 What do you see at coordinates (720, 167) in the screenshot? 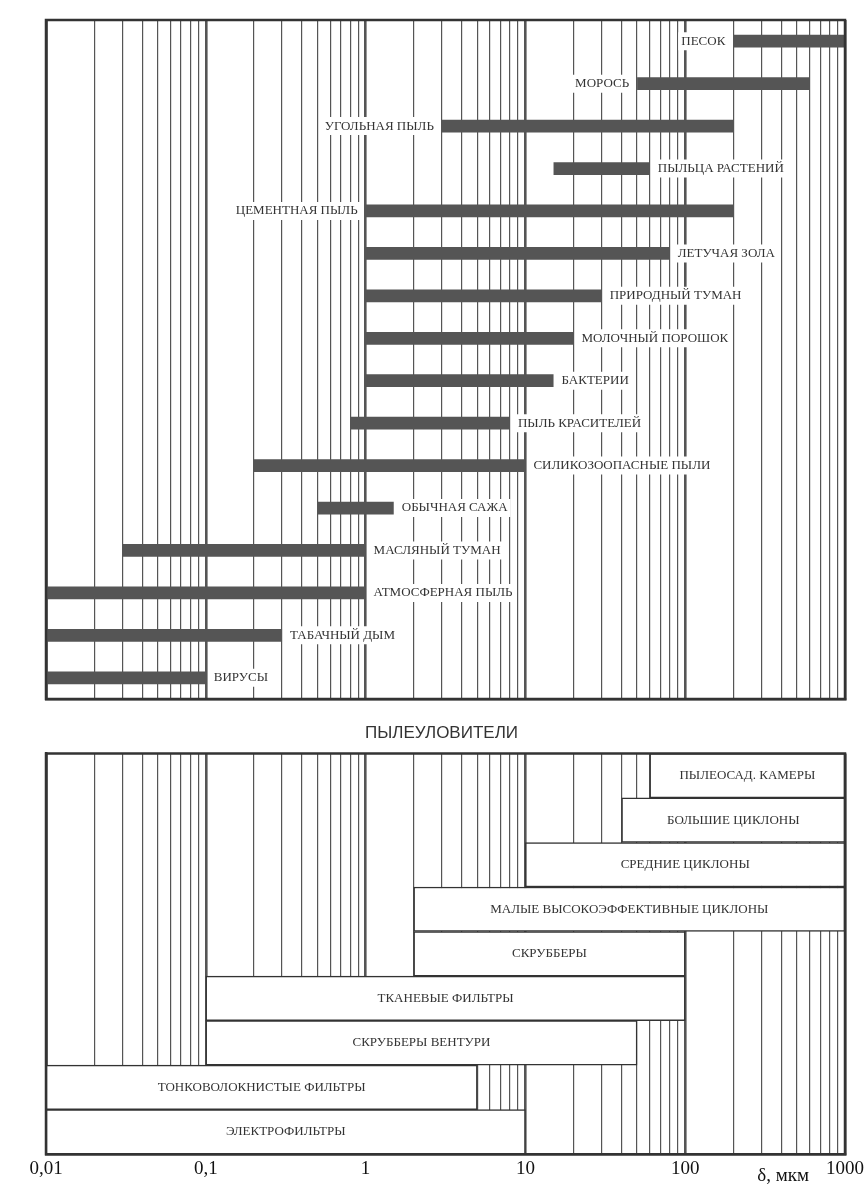
I see `category-label: ПЫЛЬЦА РАСТЕНИЙ` at bounding box center [720, 167].